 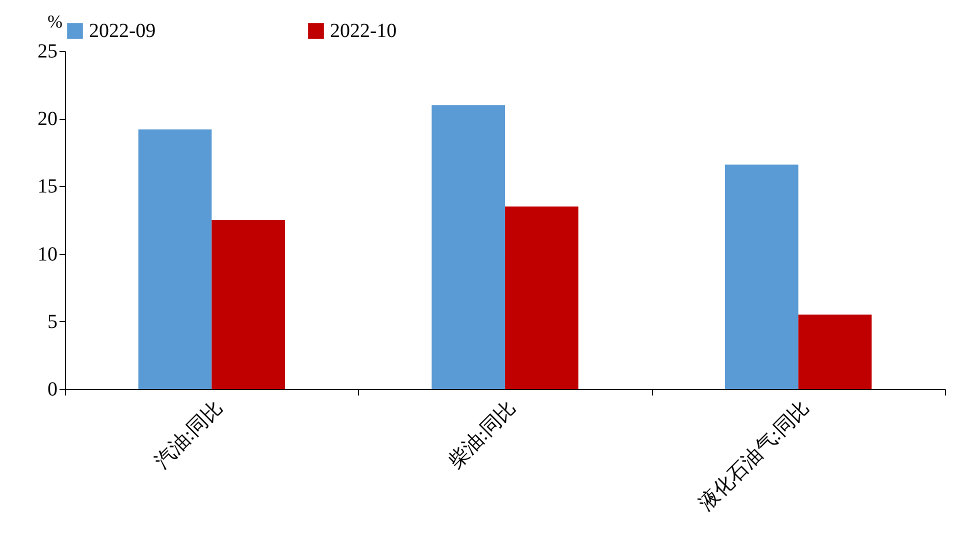 I want to click on y-tick-label: 25, so click(x=48, y=51).